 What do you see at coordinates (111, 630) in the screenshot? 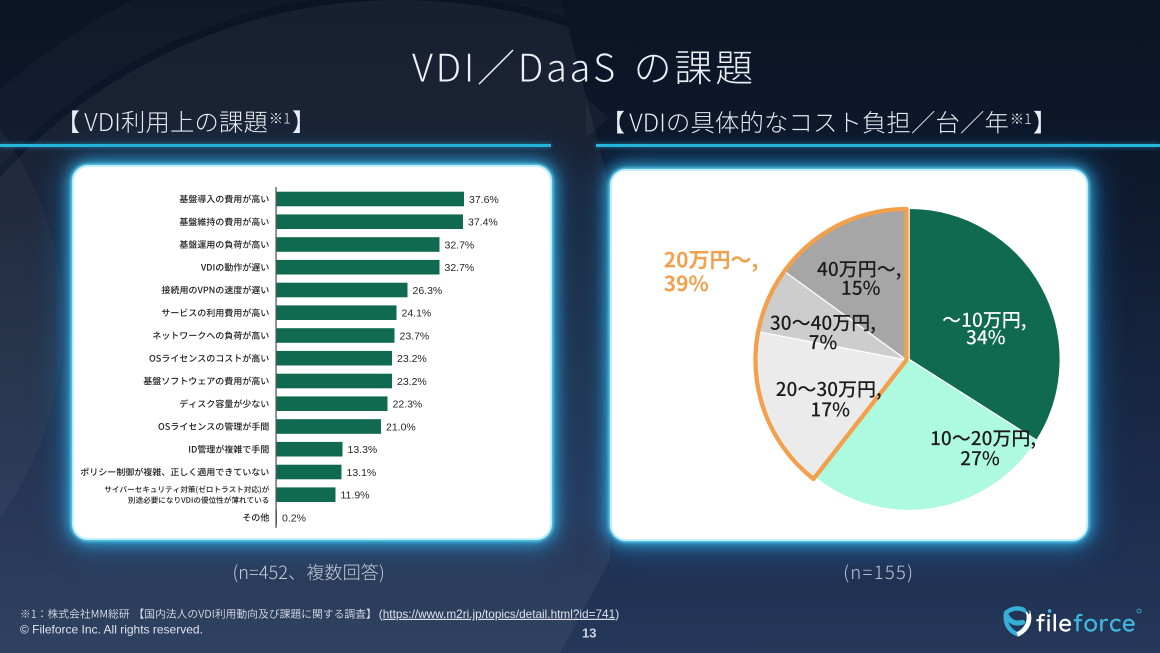
I see `svg-text:© Fileforce Inc. All rights re: © Fileforce Inc. All rights reserved.` at bounding box center [111, 630].